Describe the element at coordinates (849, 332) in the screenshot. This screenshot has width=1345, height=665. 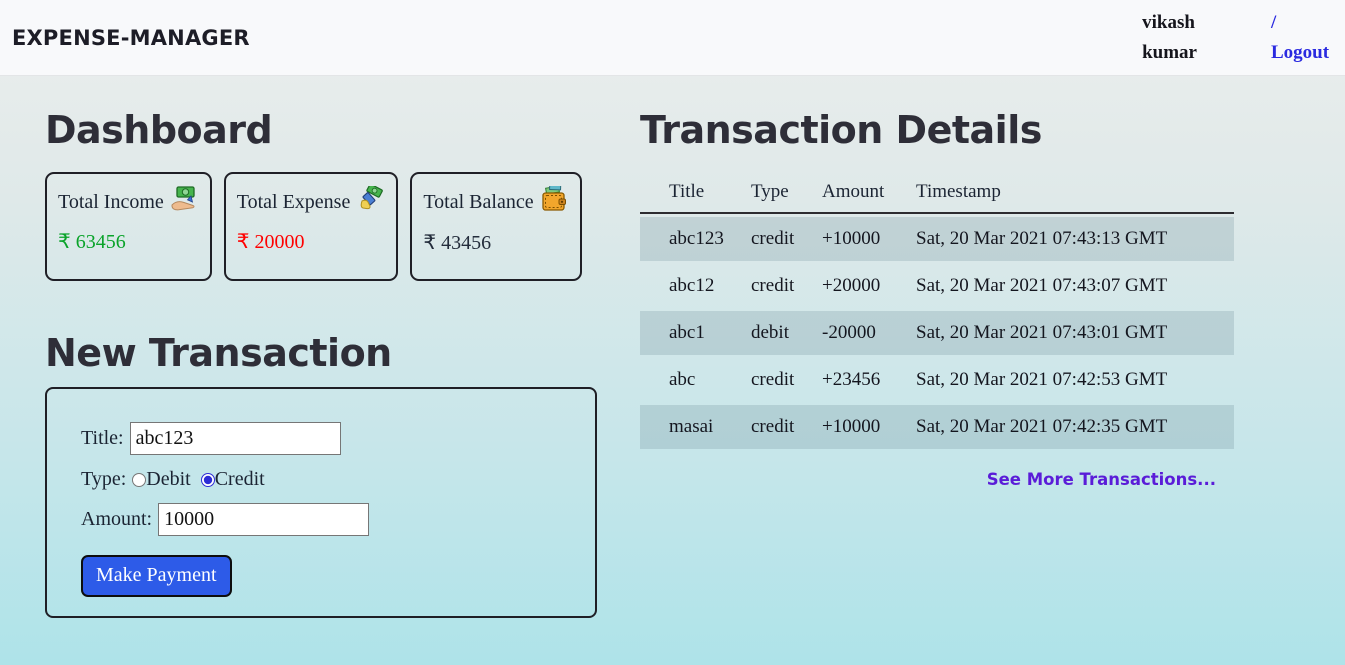
I see `transaction-amount: -20000` at that location.